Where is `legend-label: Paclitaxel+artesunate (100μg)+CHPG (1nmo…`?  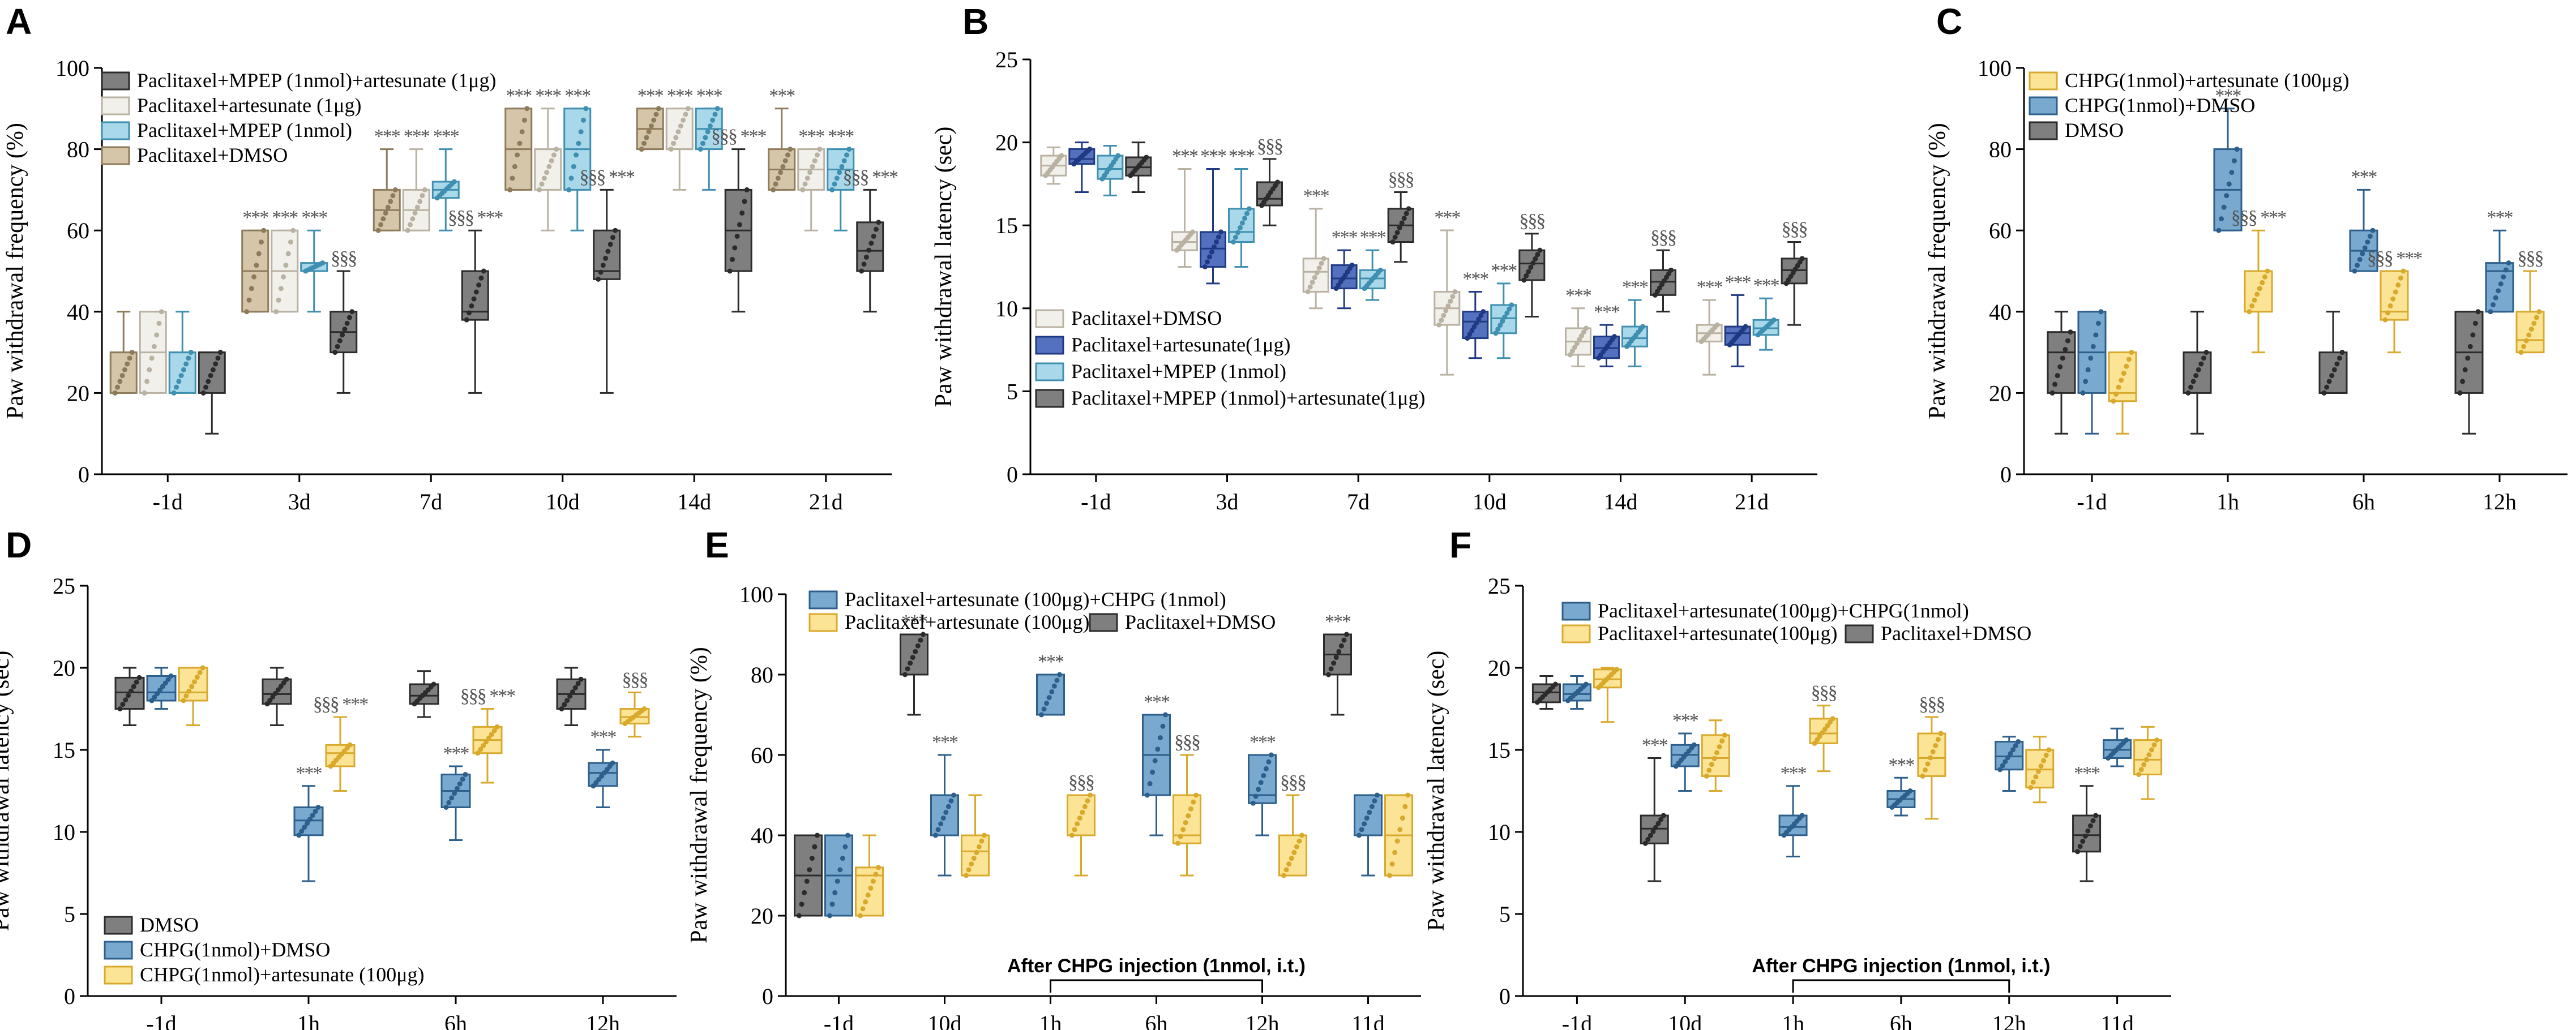 legend-label: Paclitaxel+artesunate (100μg)+CHPG (1nmo… is located at coordinates (1035, 599).